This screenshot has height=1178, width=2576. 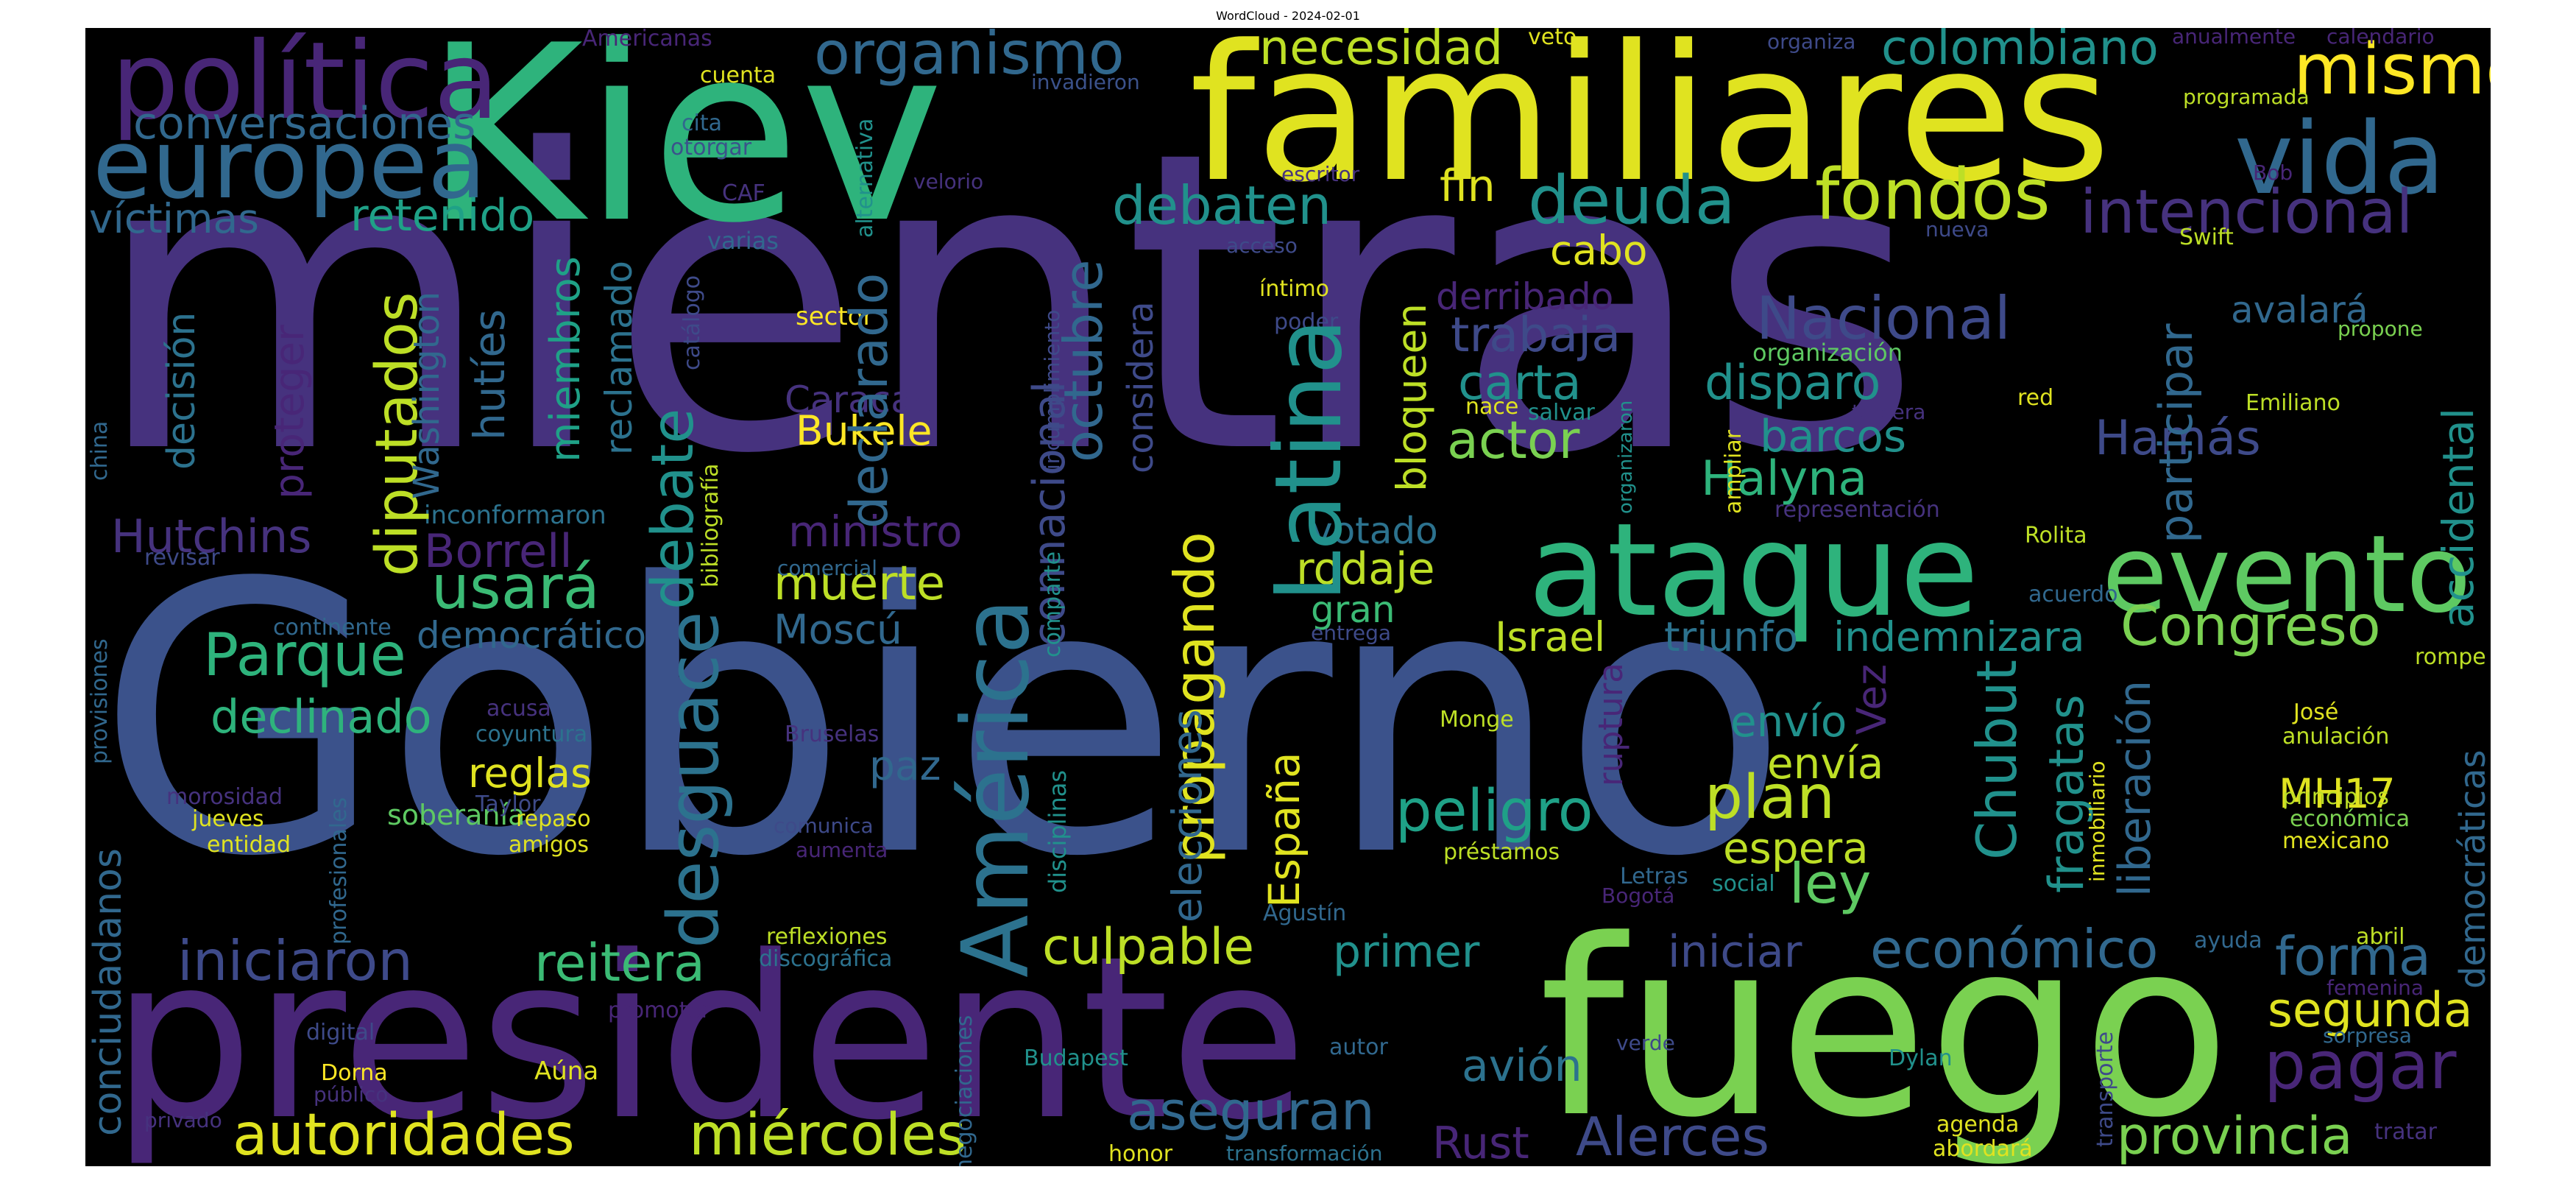 I want to click on word-fragatas: fragatas, so click(x=2067, y=793).